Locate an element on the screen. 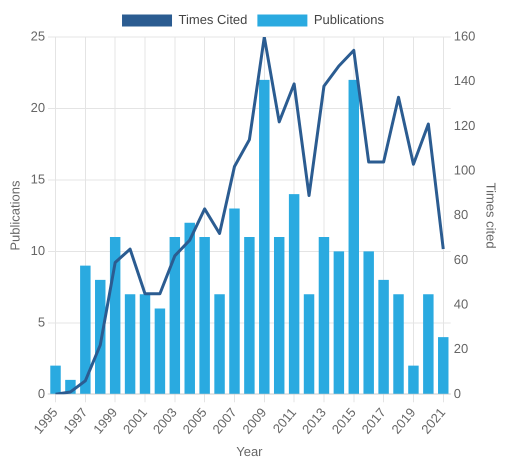 This screenshot has width=510, height=468. y-tick-label: 0 is located at coordinates (42, 393).